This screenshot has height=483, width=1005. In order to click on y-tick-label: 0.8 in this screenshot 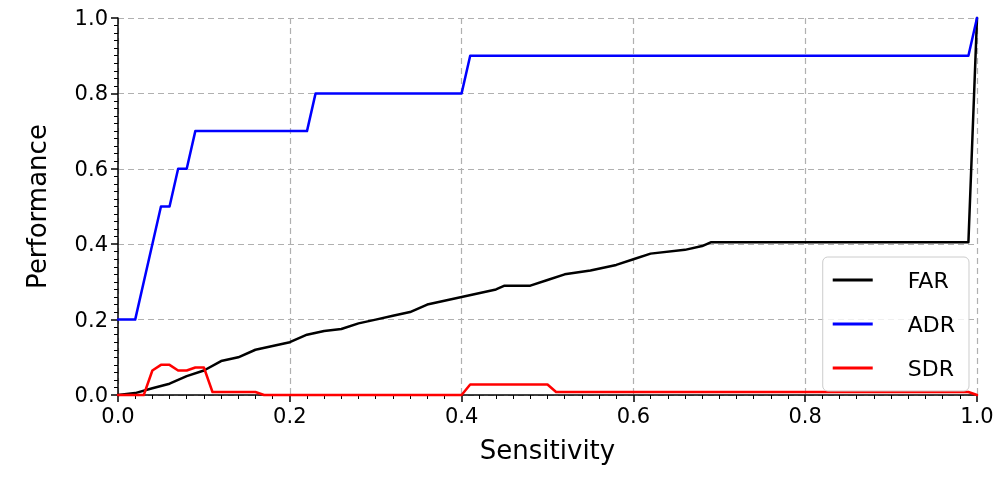, I will do `click(91, 93)`.